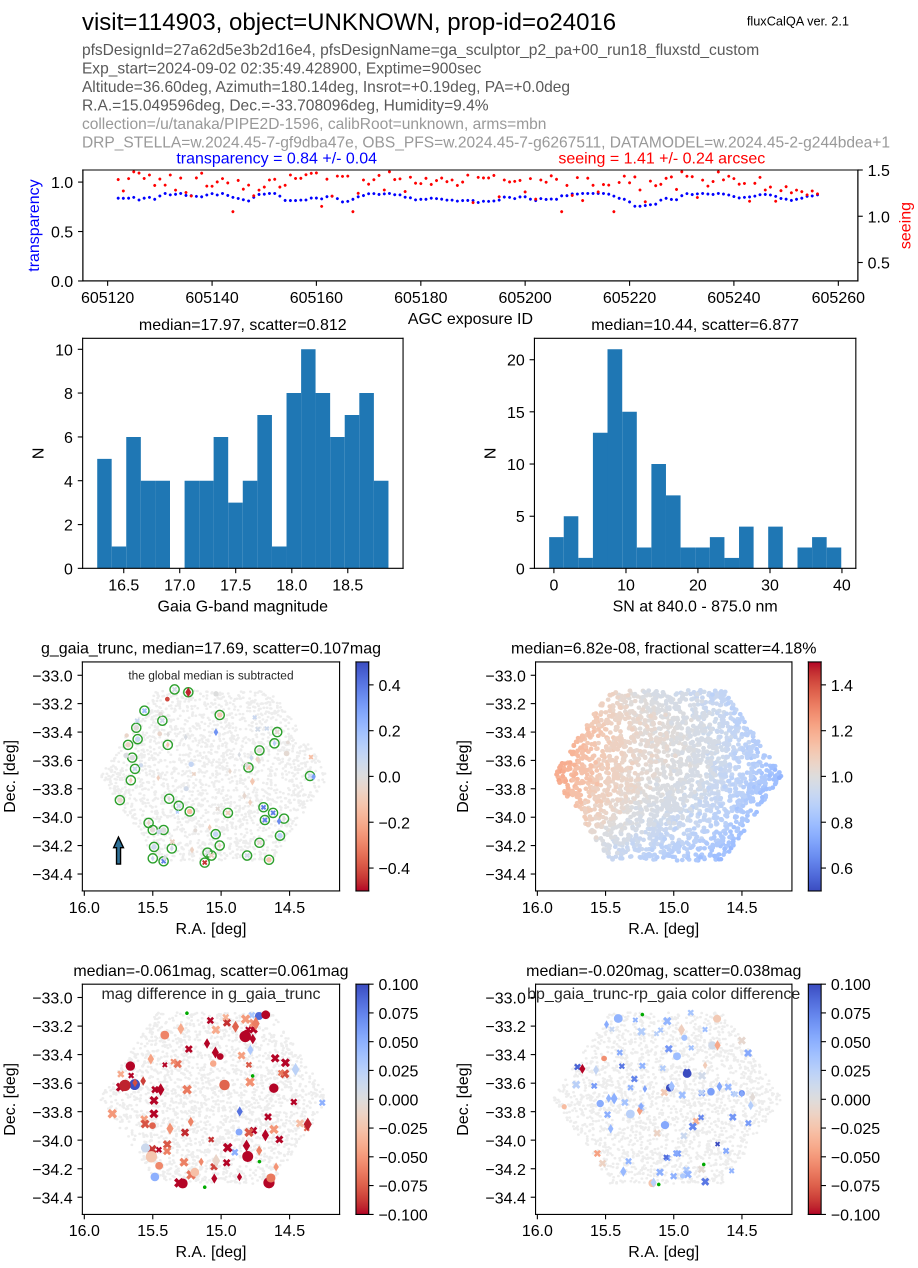 Image resolution: width=918 pixels, height=1268 pixels. Describe the element at coordinates (211, 298) in the screenshot. I see `svg-text: 605140` at that location.